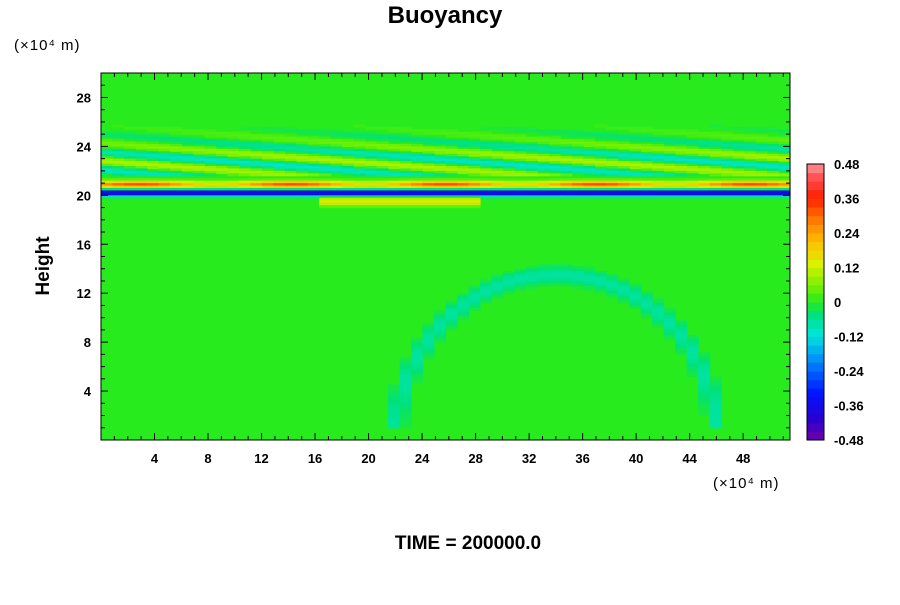 This screenshot has width=900, height=605. What do you see at coordinates (849, 371) in the screenshot?
I see `colorbar-tick-label: -0.24` at bounding box center [849, 371].